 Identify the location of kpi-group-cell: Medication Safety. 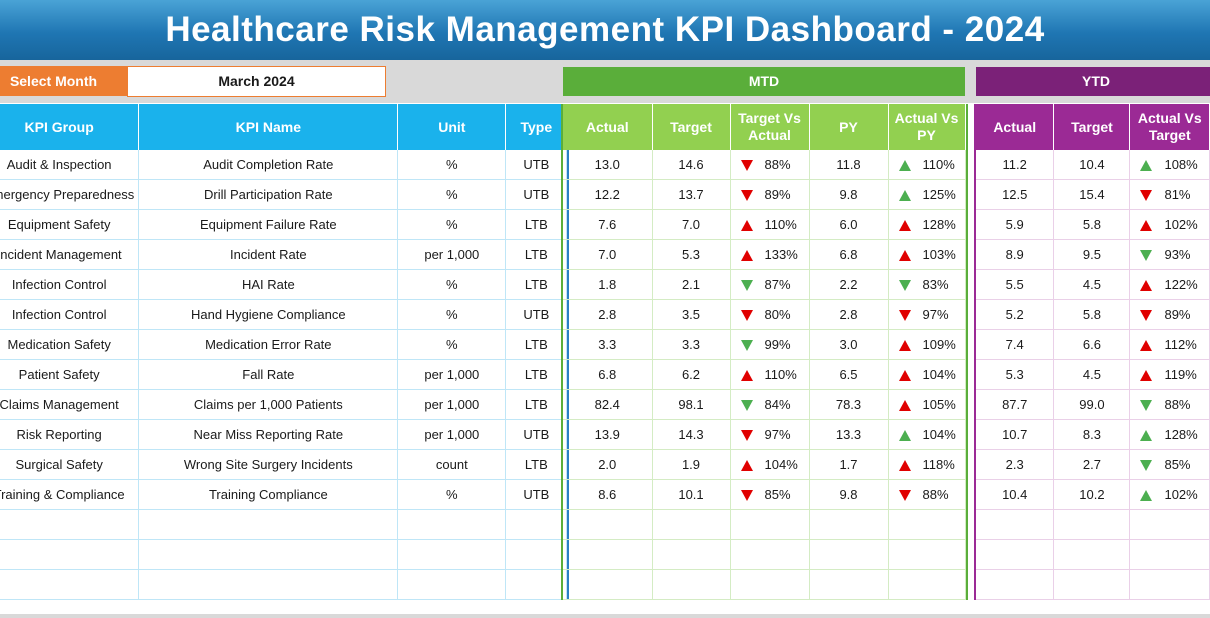
(70, 344).